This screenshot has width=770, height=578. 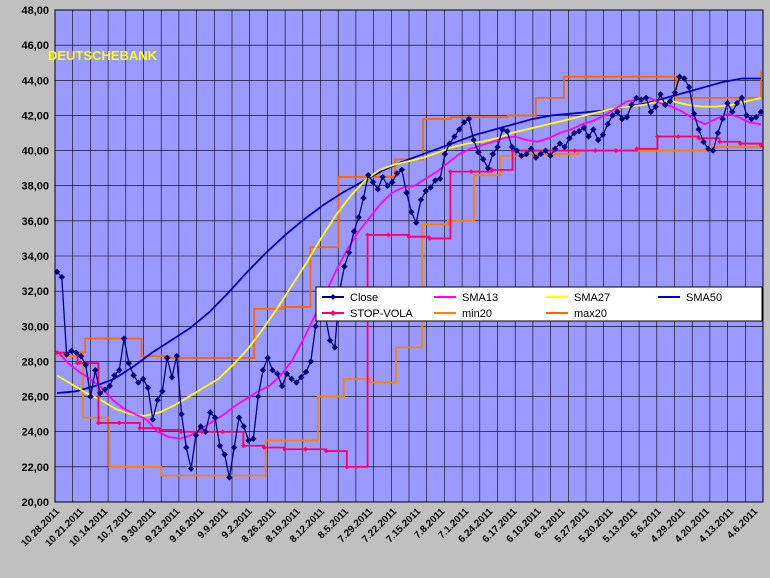 I want to click on legend: Close SMA13 SMA27 SMA50 STOP-VOLA min20 max20, so click(x=539, y=304).